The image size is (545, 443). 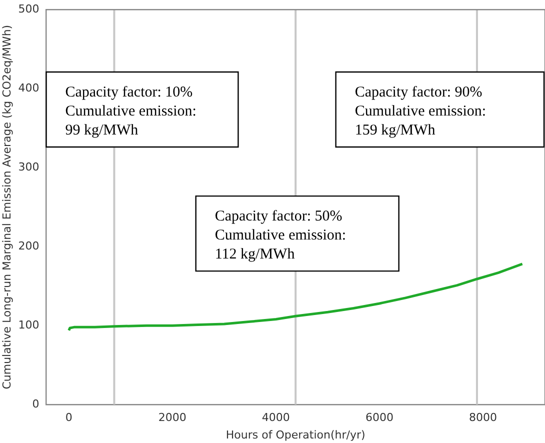 What do you see at coordinates (379, 417) in the screenshot?
I see `x-tick-label: 6000` at bounding box center [379, 417].